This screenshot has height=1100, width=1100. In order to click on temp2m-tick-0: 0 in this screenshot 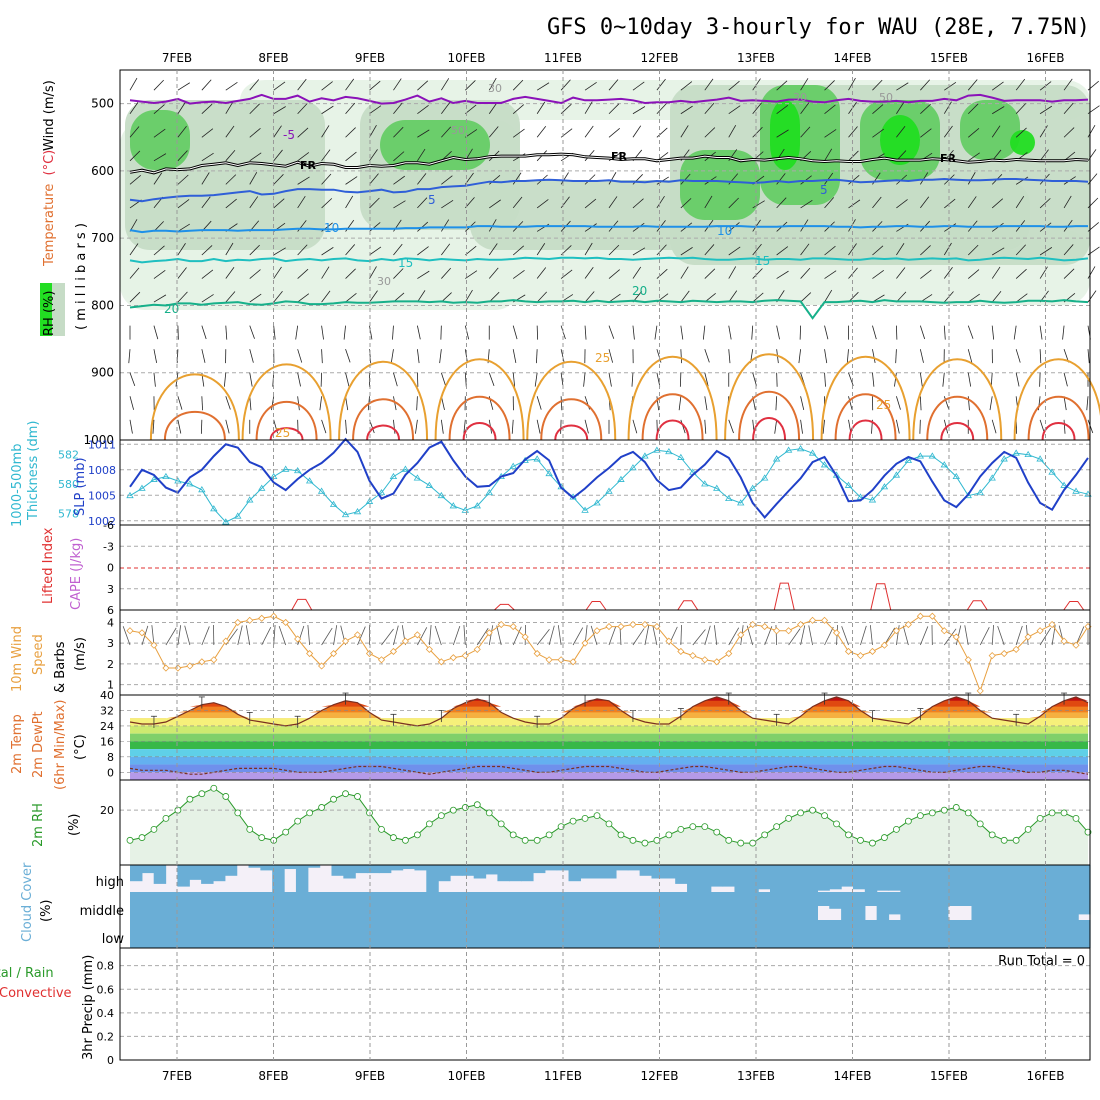, I will do `click(110, 772)`.